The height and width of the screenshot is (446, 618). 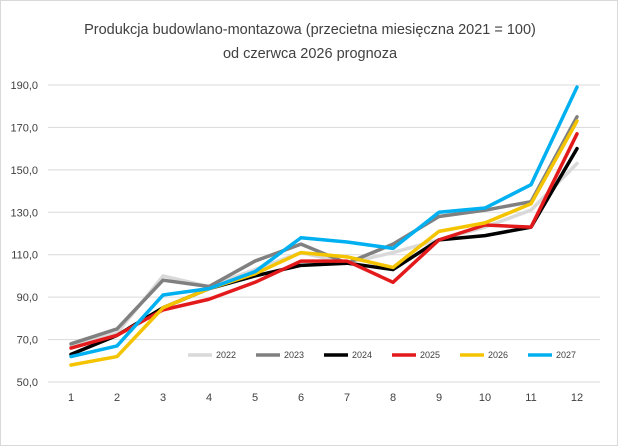 I want to click on x-tick-label: 4, so click(x=209, y=398).